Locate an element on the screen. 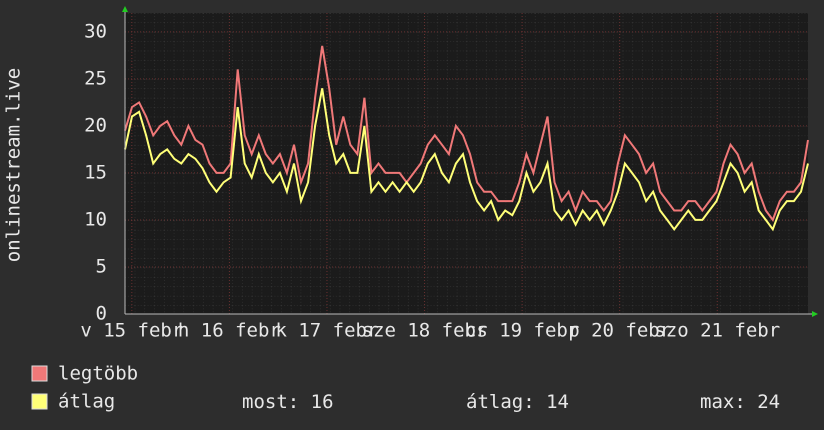 The width and height of the screenshot is (824, 430). x-tick-label: sze 18 febr is located at coordinates (425, 331).